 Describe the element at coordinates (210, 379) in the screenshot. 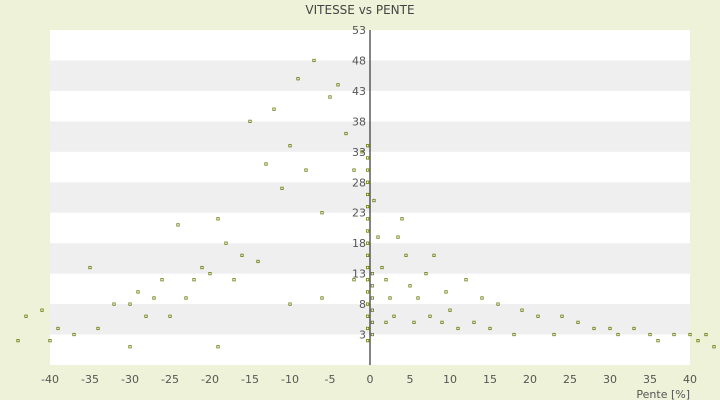

I see `x-tick-label: -20` at that location.